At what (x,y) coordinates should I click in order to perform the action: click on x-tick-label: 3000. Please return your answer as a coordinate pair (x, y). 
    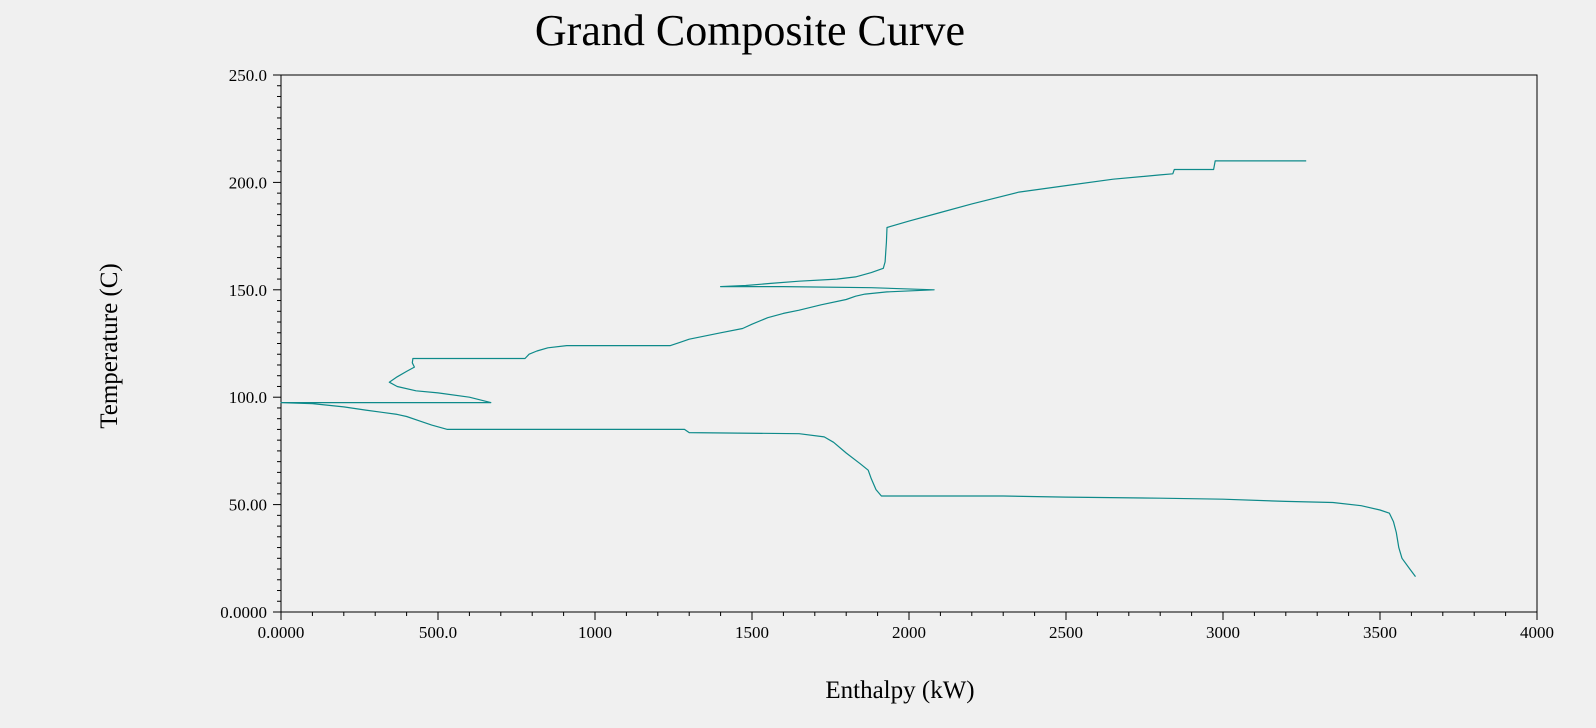
    Looking at the image, I should click on (1223, 632).